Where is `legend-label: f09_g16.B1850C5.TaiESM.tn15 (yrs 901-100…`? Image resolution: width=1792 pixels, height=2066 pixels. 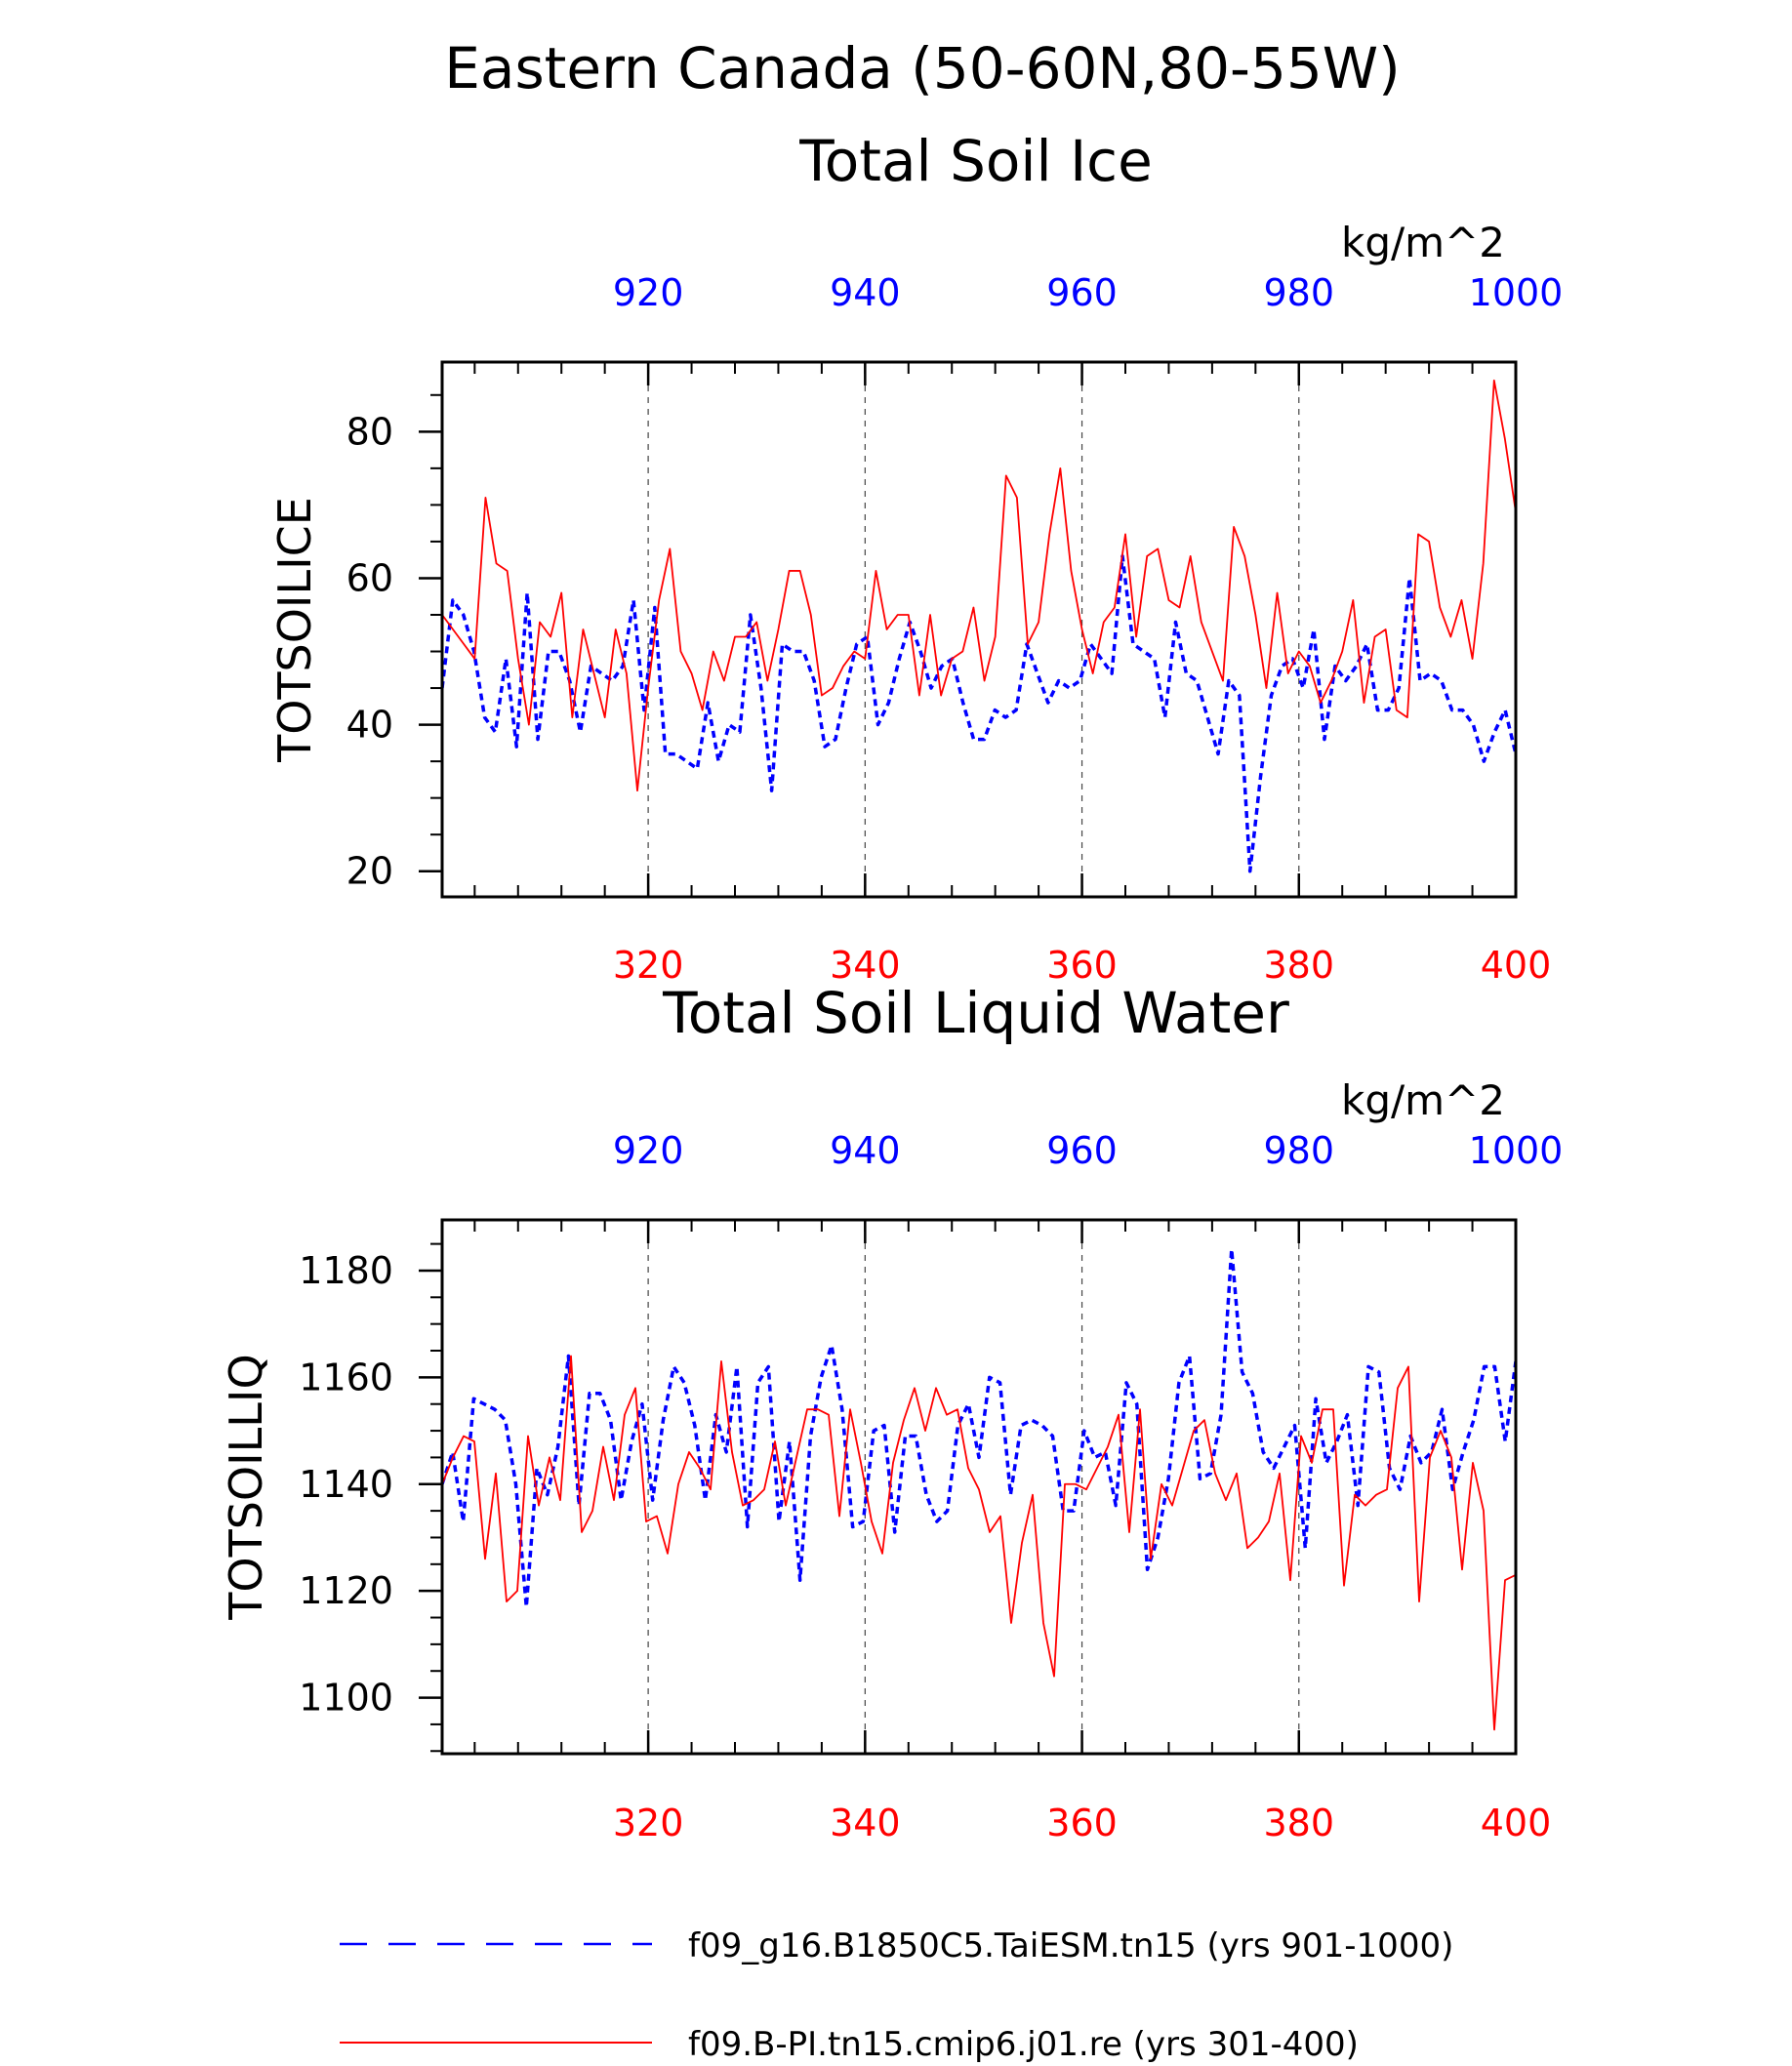
legend-label: f09_g16.B1850C5.TaiESM.tn15 (yrs 901-100… is located at coordinates (1070, 1945).